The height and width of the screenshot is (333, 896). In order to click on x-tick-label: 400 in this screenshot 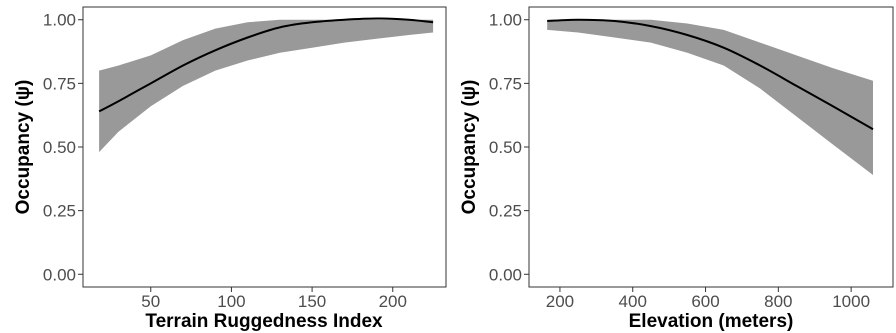, I will do `click(633, 301)`.